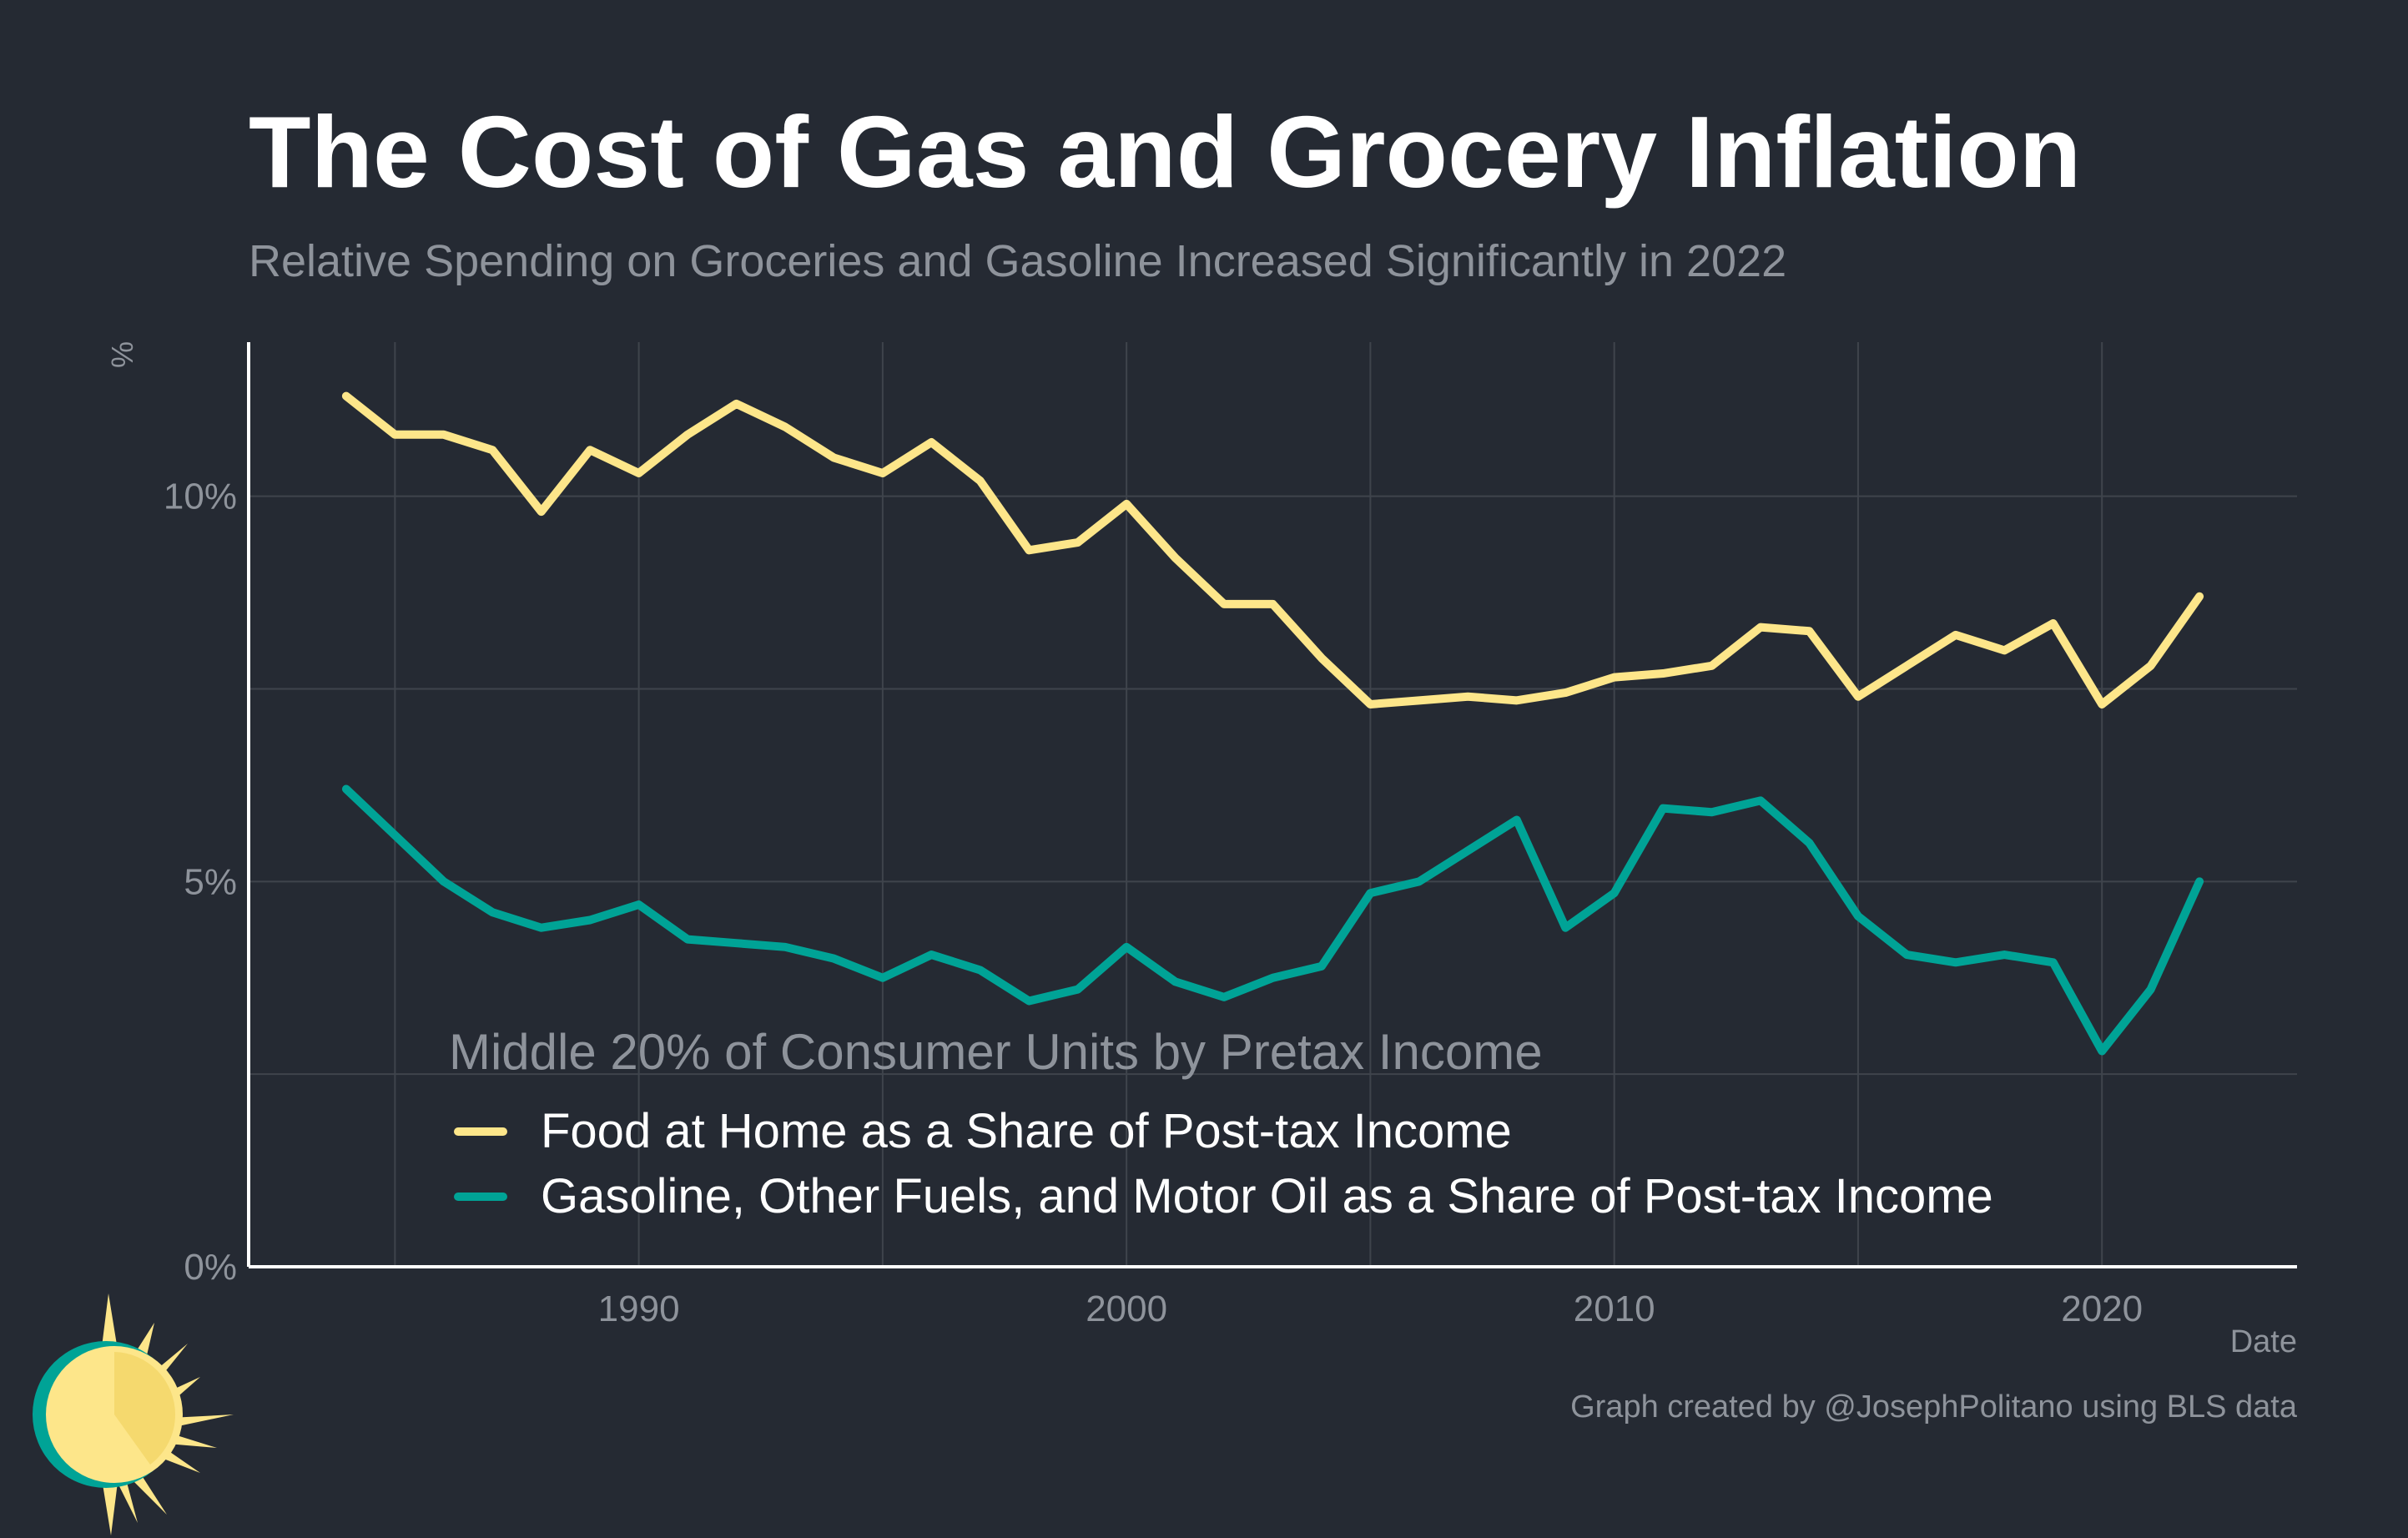 The width and height of the screenshot is (2408, 1538). What do you see at coordinates (210, 881) in the screenshot?
I see `y-tick-label: 5%` at bounding box center [210, 881].